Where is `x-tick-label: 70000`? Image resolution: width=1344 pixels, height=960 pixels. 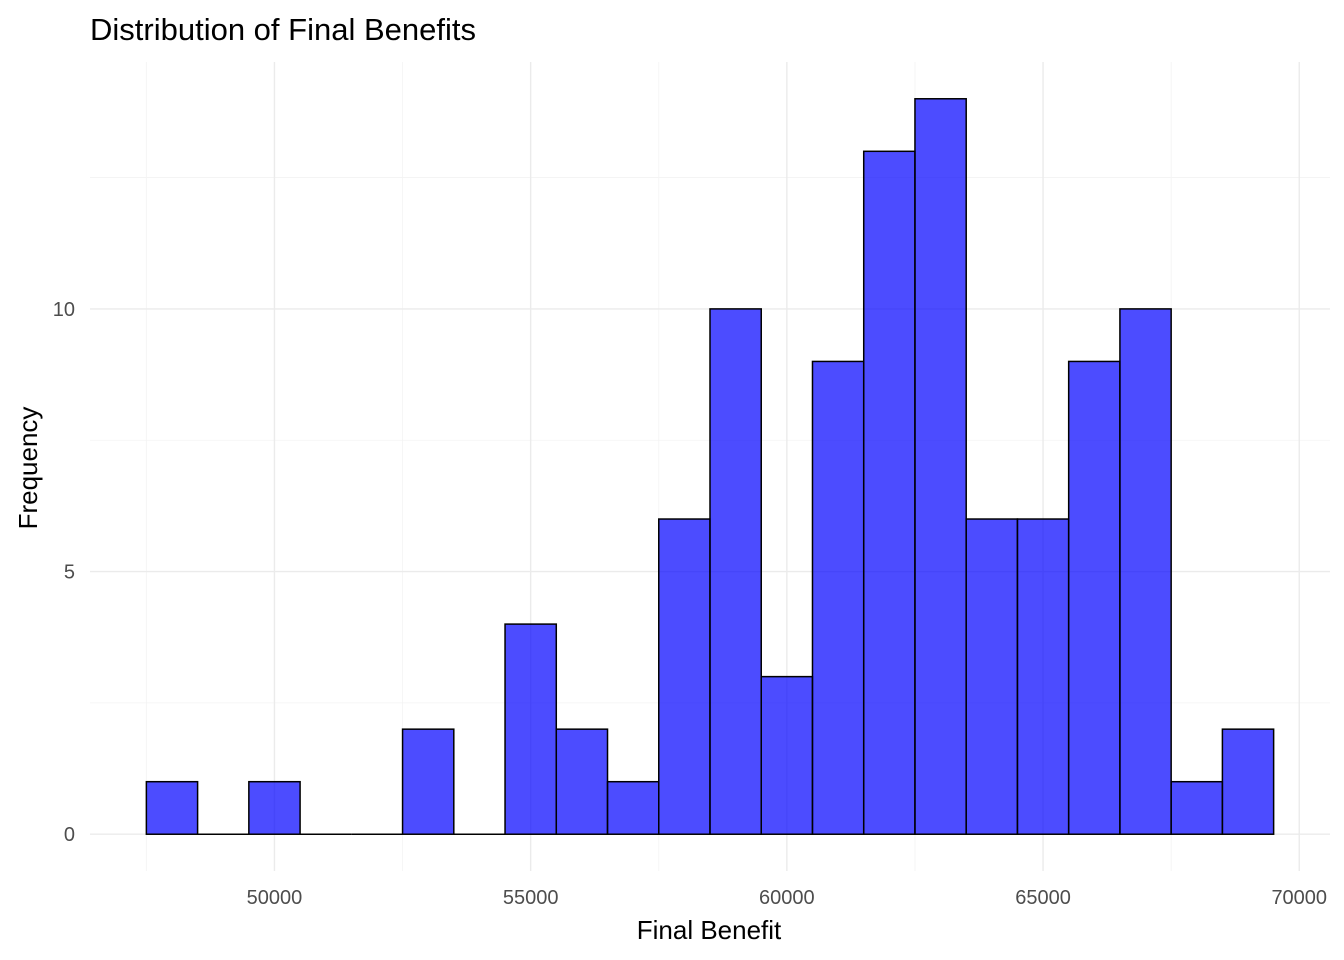 x-tick-label: 70000 is located at coordinates (1299, 898).